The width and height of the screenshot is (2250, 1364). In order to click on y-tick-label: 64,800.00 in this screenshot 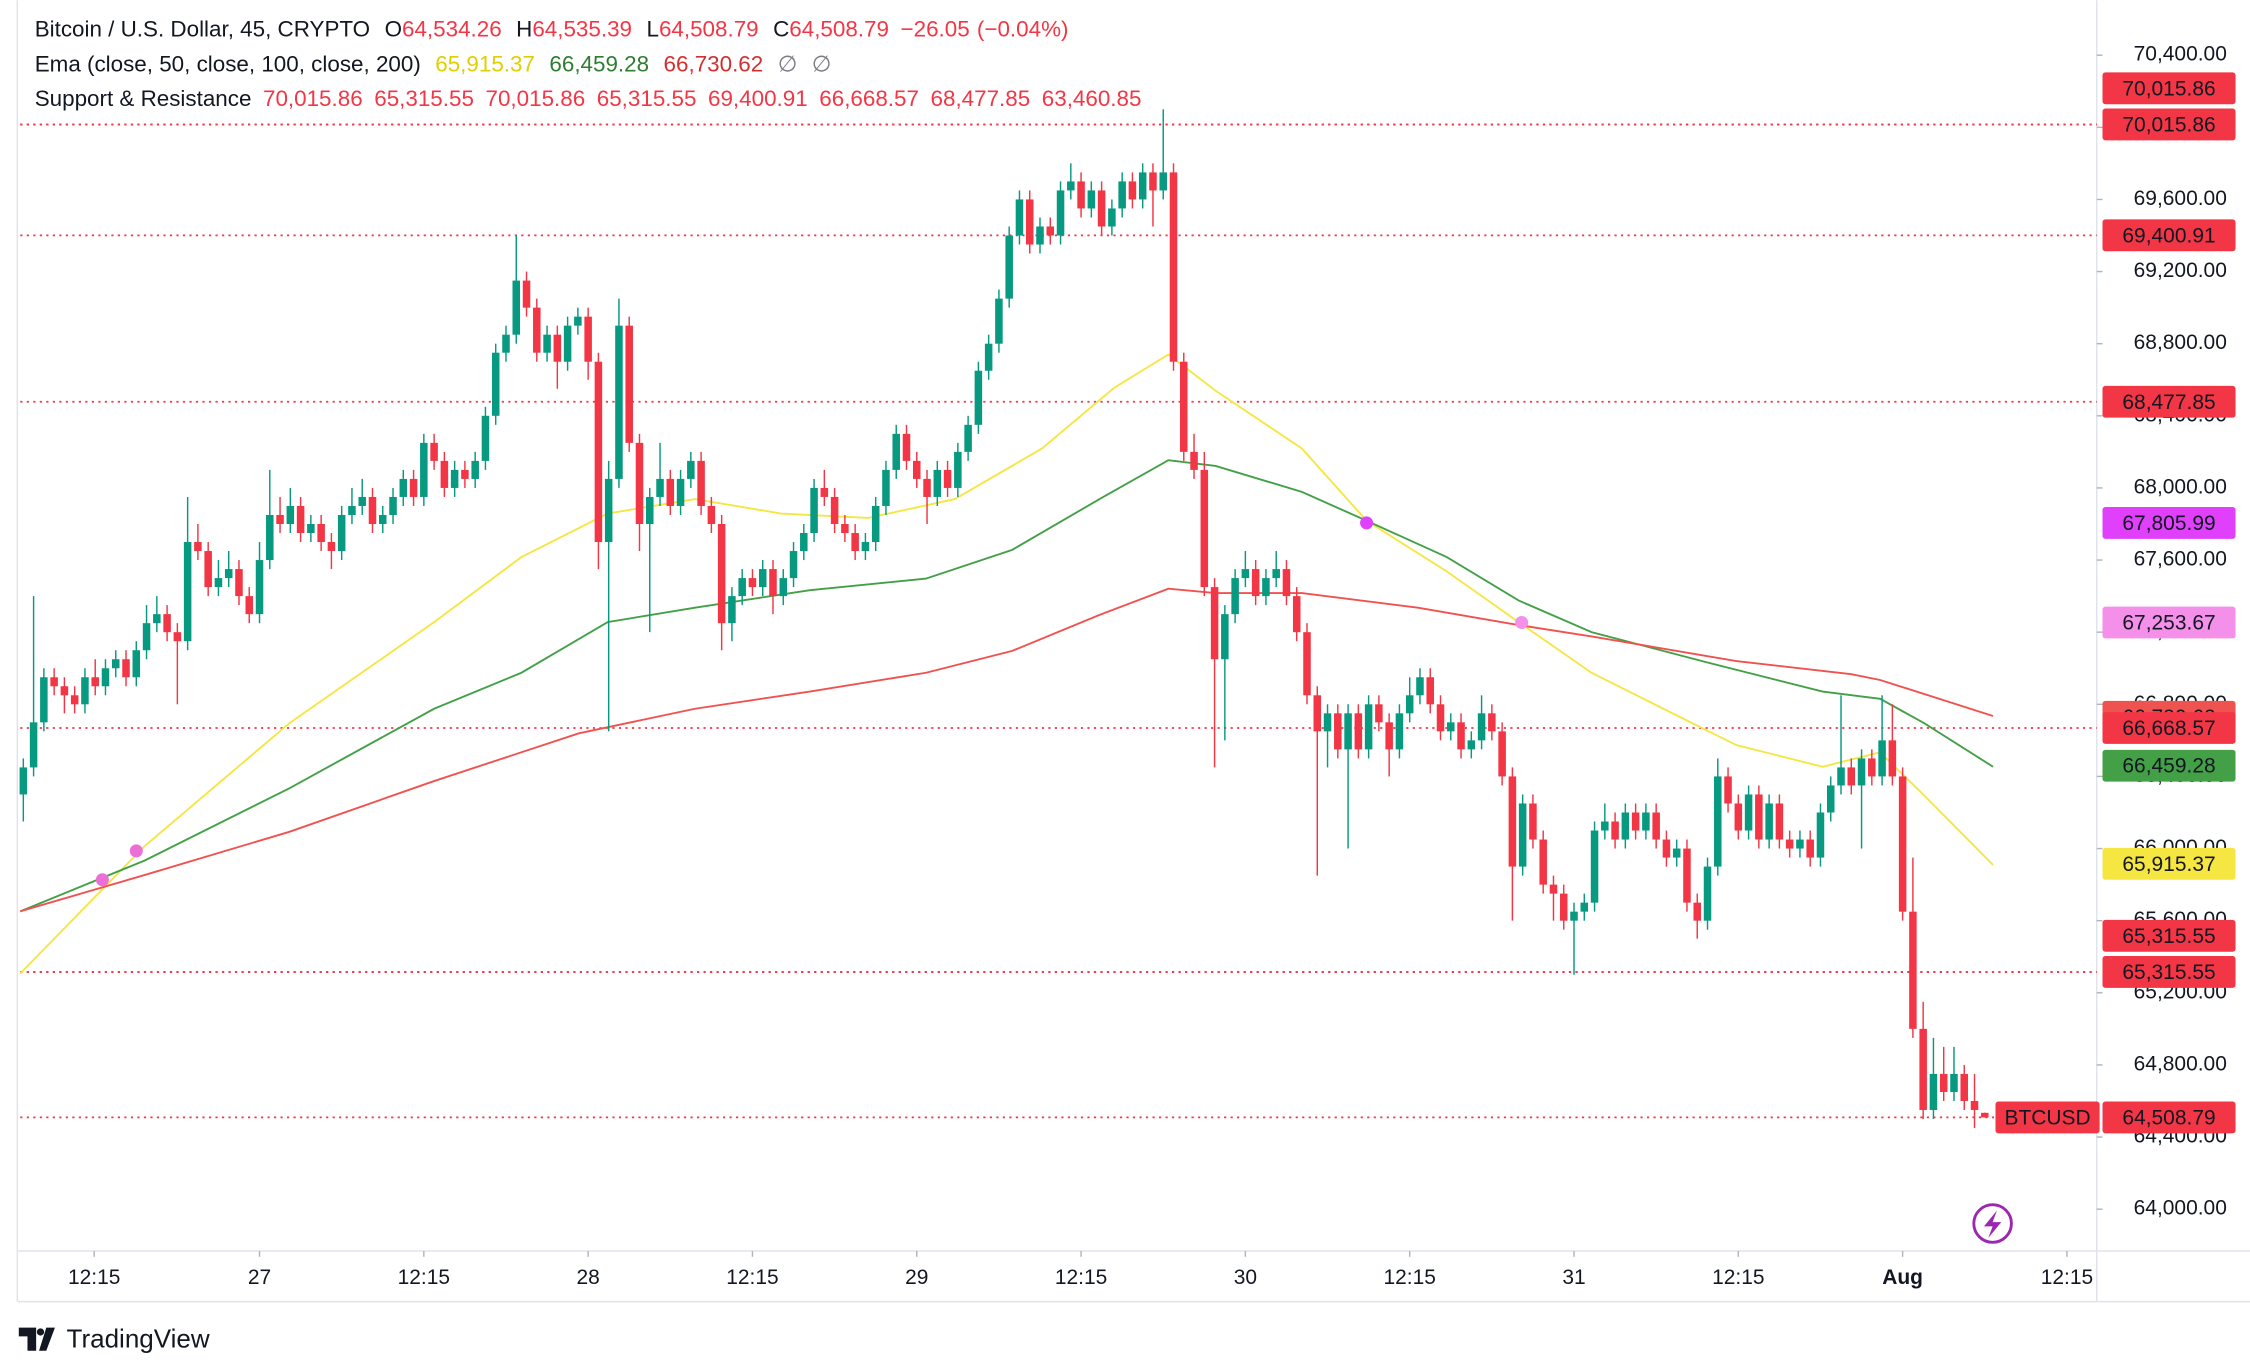, I will do `click(2180, 1063)`.